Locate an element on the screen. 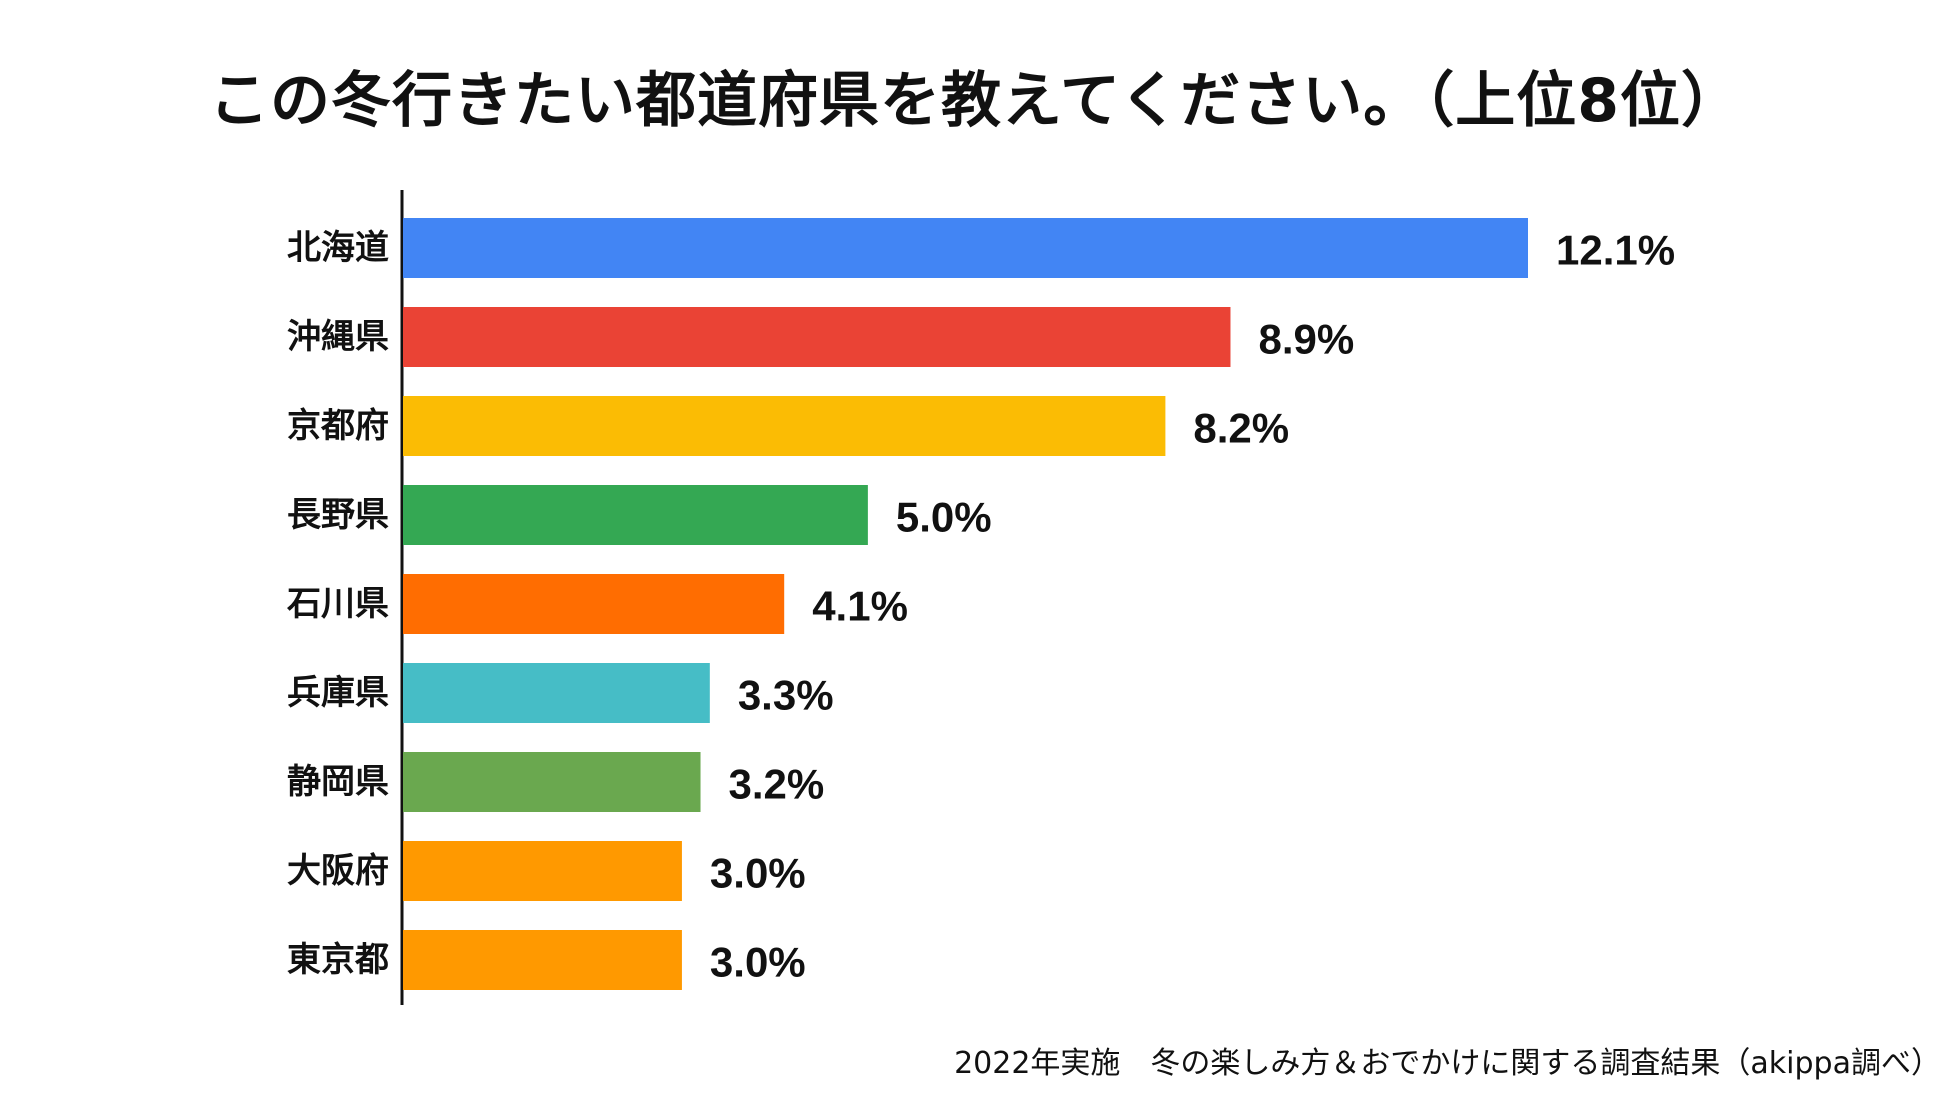  value-label: 8.9% is located at coordinates (1306, 339).